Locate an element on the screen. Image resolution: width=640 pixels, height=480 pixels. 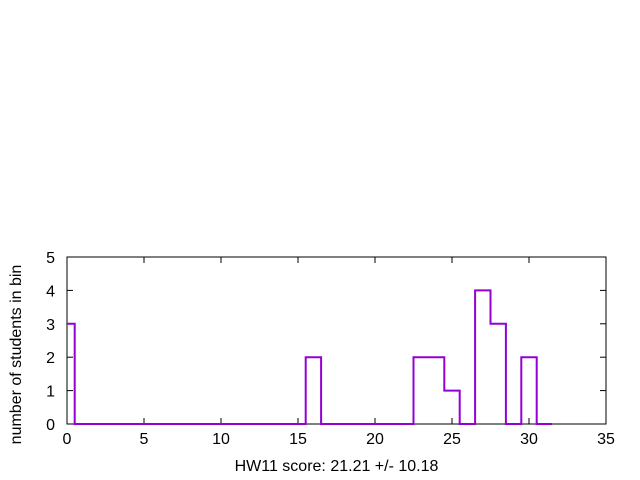
y-tick-label-2: 2 is located at coordinates (50, 358).